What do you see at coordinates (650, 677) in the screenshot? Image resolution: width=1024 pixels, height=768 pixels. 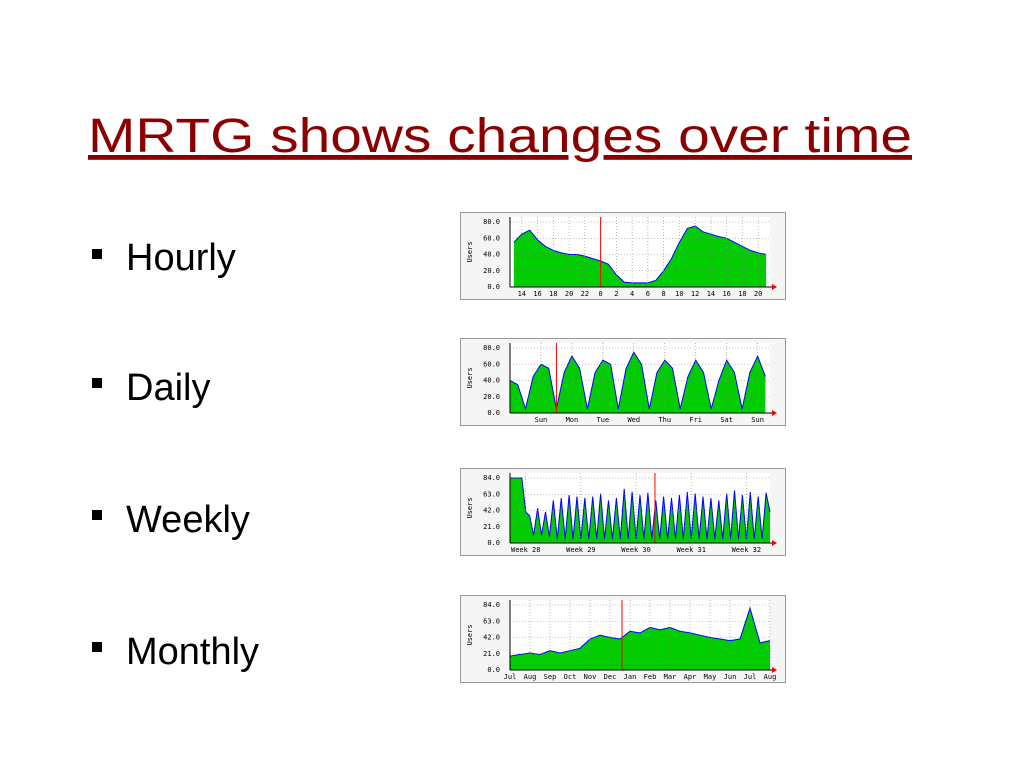 I see `x-tick-label: Feb` at bounding box center [650, 677].